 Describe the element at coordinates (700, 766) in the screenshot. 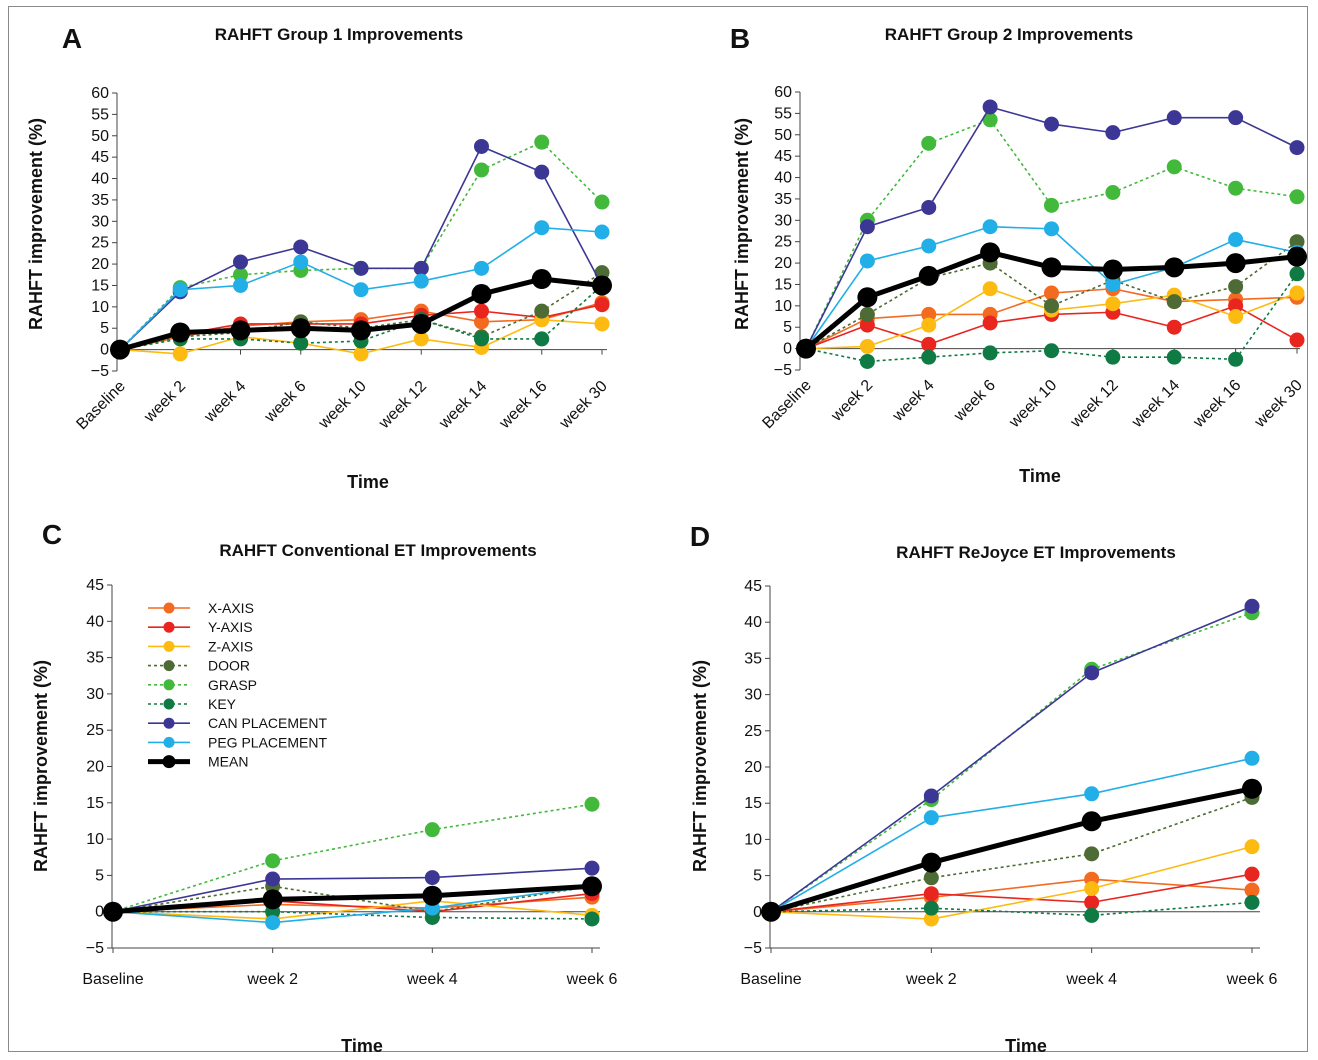

I see `y-axis-label: RAHFT improvement (%)` at that location.